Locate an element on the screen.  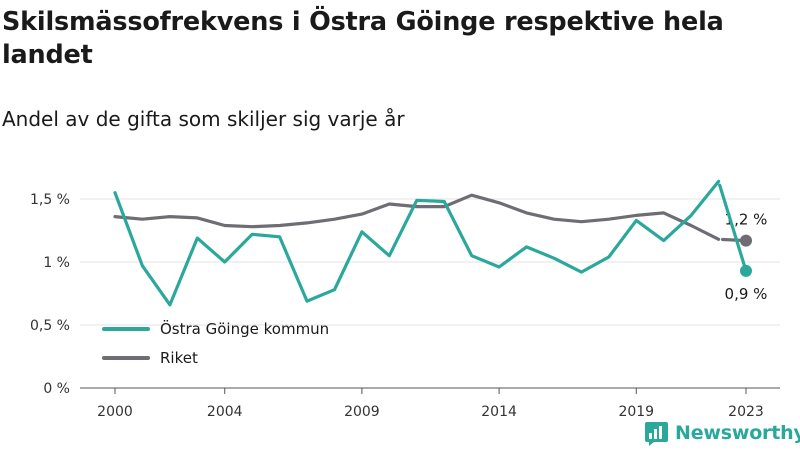
y-tick-label: 1,5 % is located at coordinates (50, 200).